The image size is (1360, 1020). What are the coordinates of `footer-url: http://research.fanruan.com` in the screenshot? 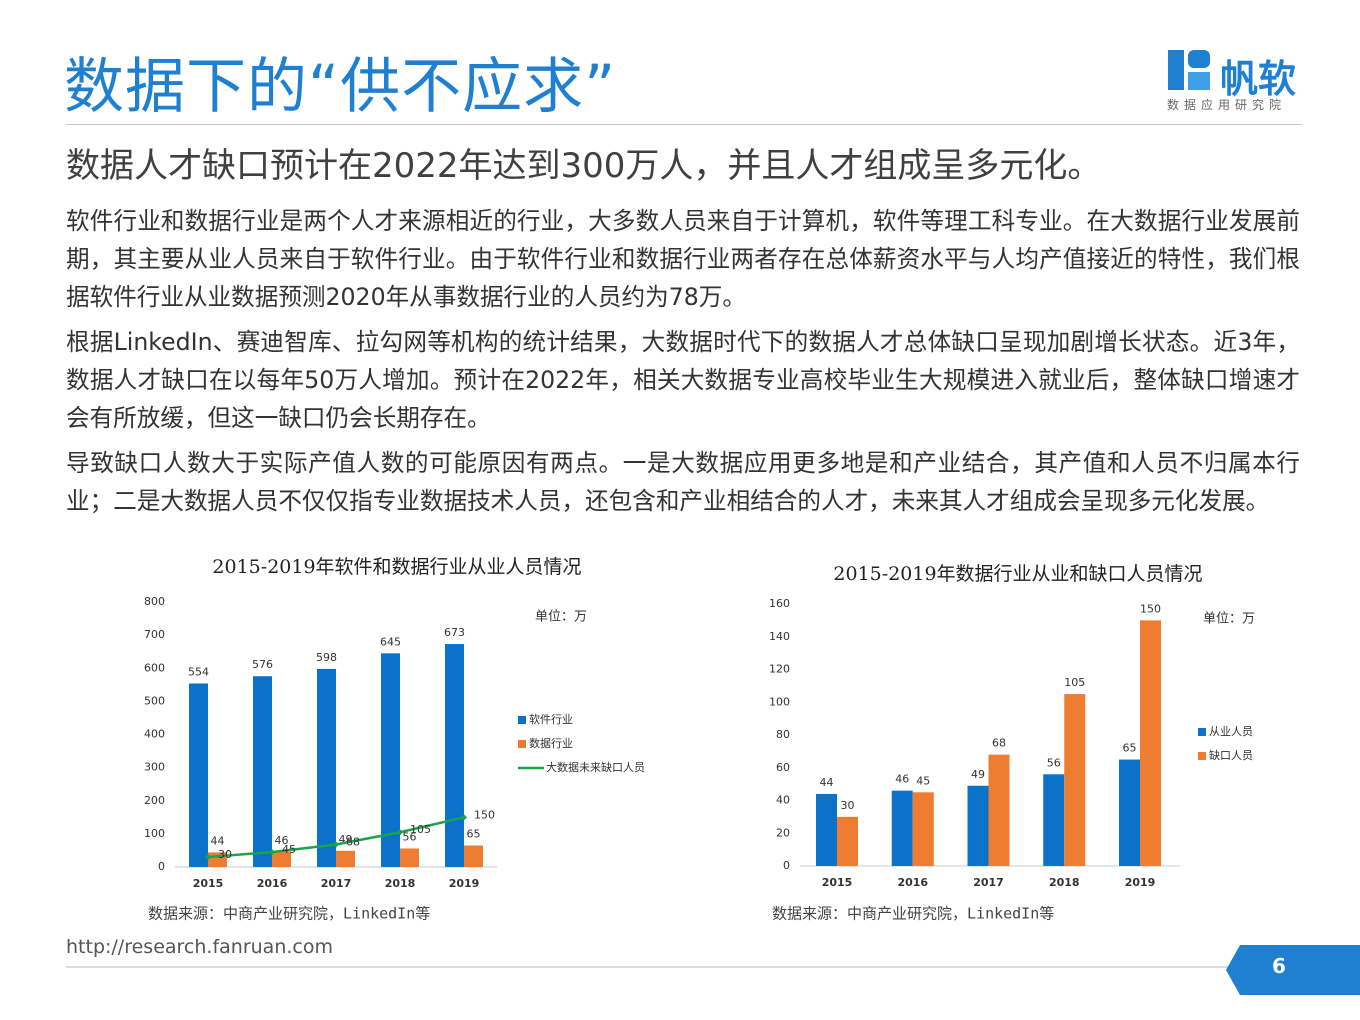 It's located at (199, 947).